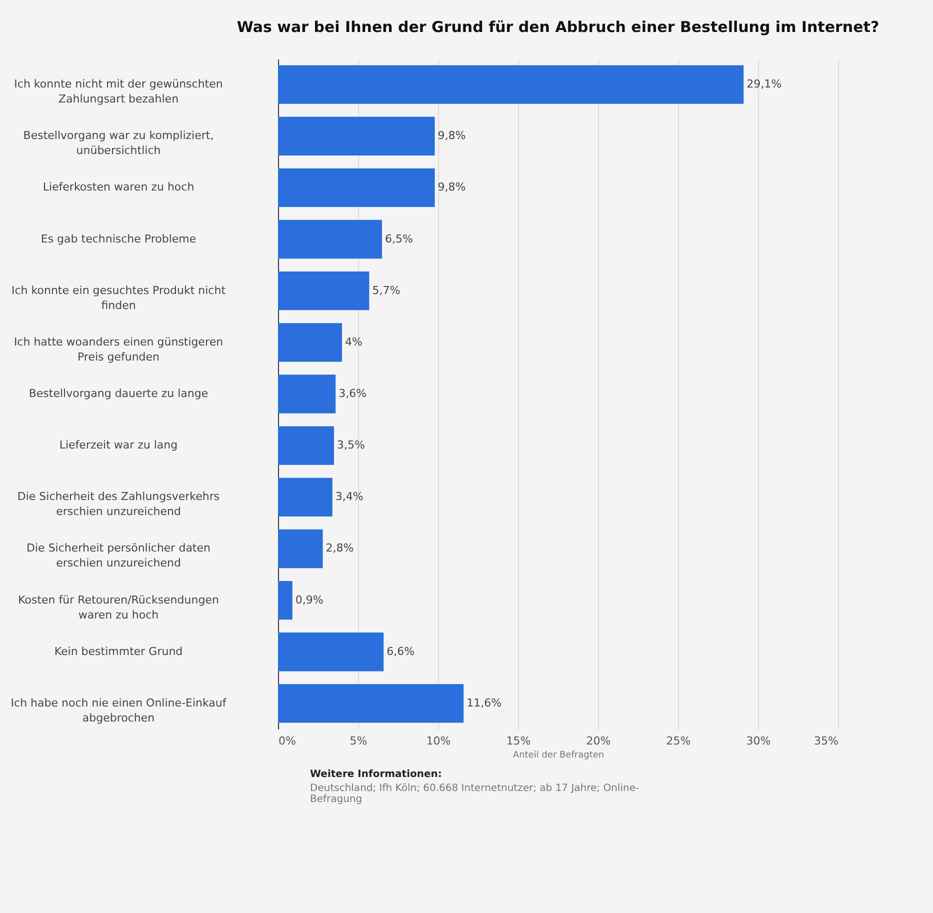  What do you see at coordinates (287, 741) in the screenshot?
I see `x-tick-label: 0%` at bounding box center [287, 741].